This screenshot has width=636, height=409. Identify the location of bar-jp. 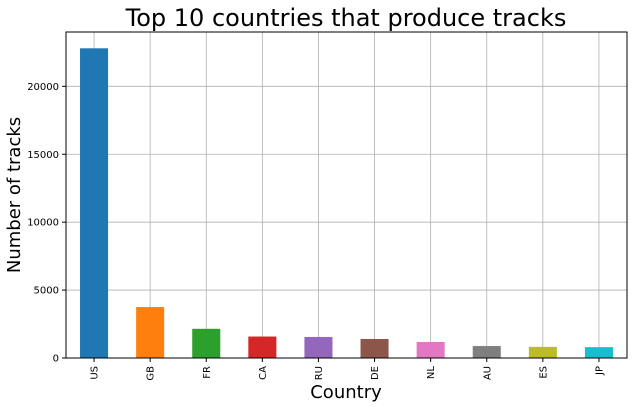
(598, 352).